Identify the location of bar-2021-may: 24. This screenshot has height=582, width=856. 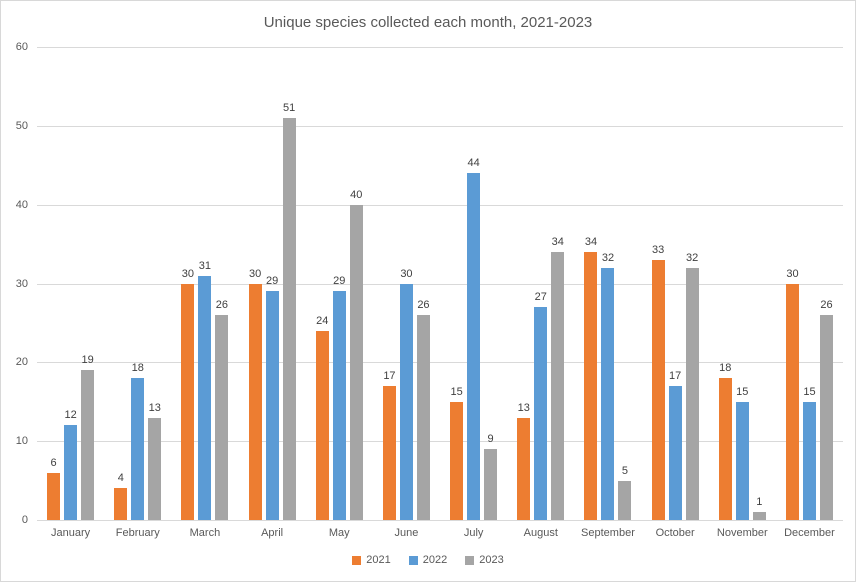
(322, 417).